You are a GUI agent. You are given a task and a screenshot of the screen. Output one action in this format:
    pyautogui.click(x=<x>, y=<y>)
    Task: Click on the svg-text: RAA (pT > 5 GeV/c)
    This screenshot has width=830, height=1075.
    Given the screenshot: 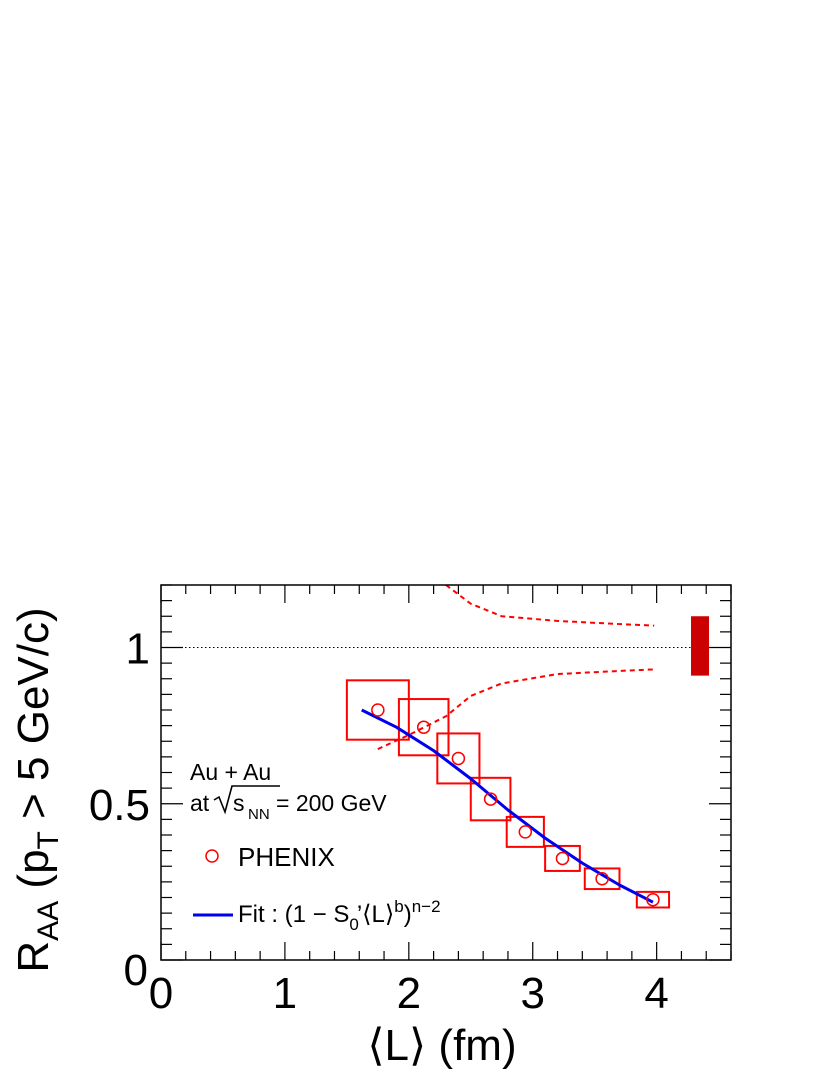 What is the action you would take?
    pyautogui.click(x=37, y=789)
    